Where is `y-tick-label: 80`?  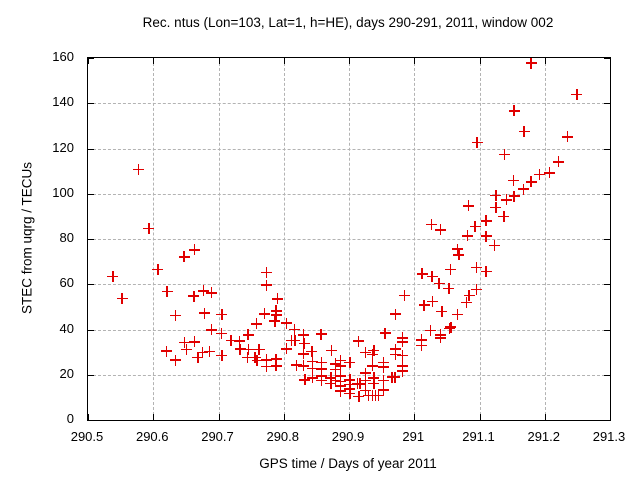 y-tick-label: 80 is located at coordinates (66, 237).